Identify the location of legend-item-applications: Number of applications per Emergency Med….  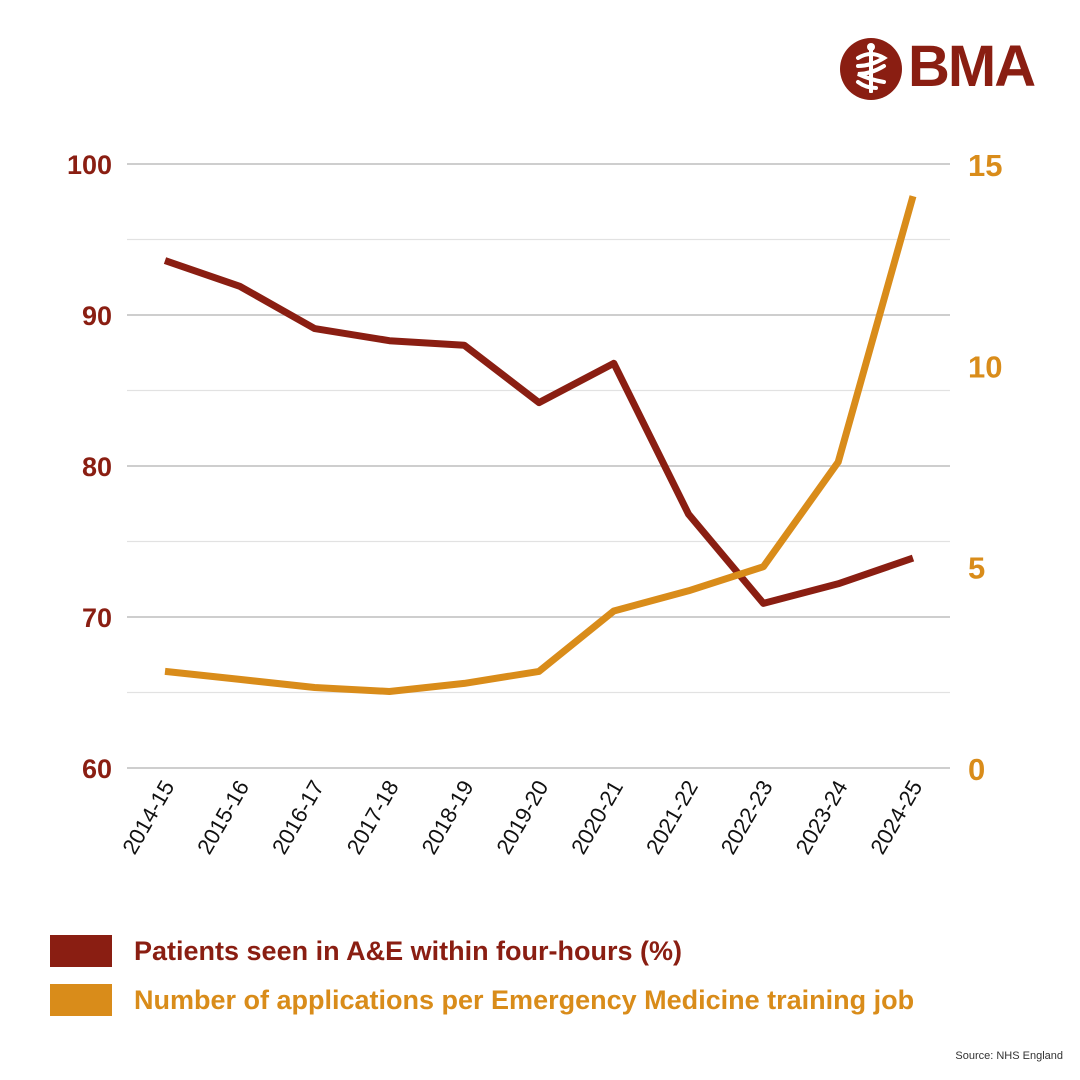
(482, 1000).